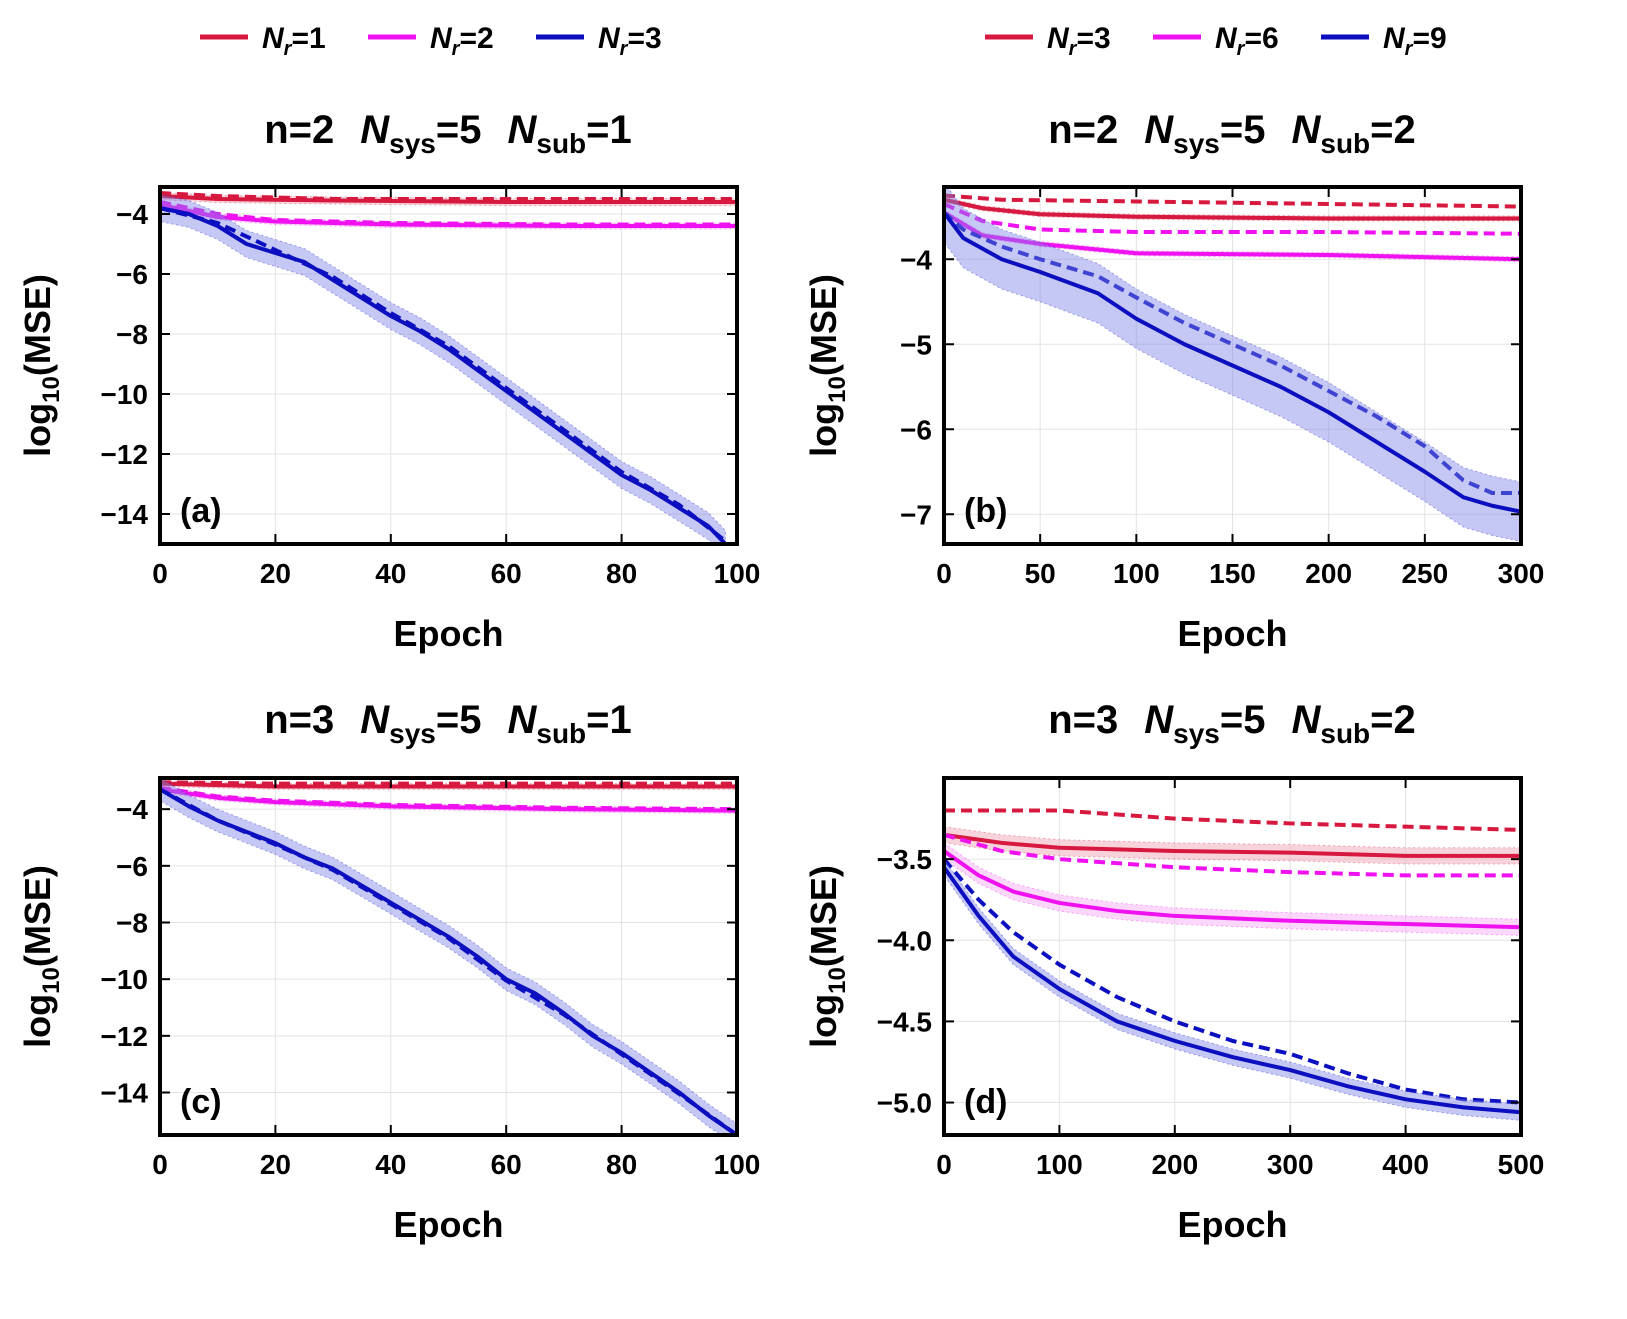  I want to click on legend-value: =2, so click(476, 38).